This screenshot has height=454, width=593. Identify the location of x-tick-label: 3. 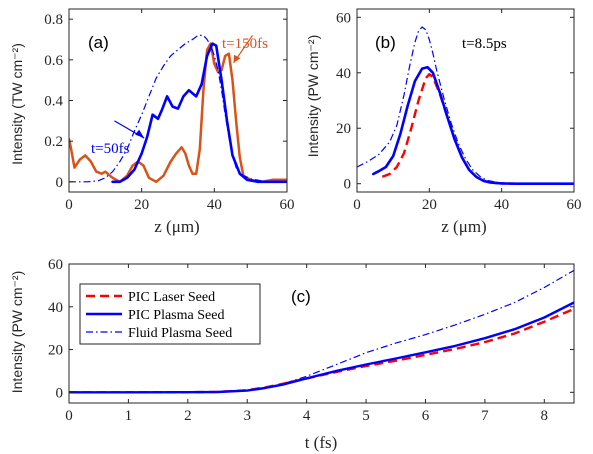
(247, 416).